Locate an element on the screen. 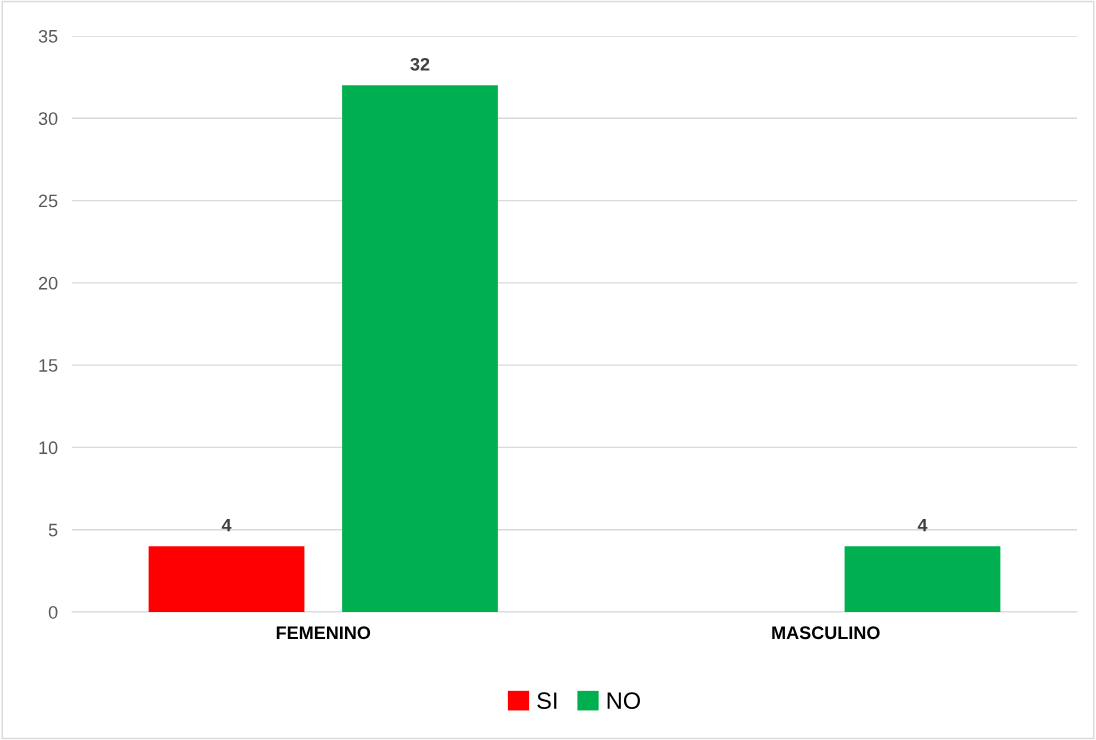 The height and width of the screenshot is (740, 1096). y-tick-label: 35 is located at coordinates (48, 36).